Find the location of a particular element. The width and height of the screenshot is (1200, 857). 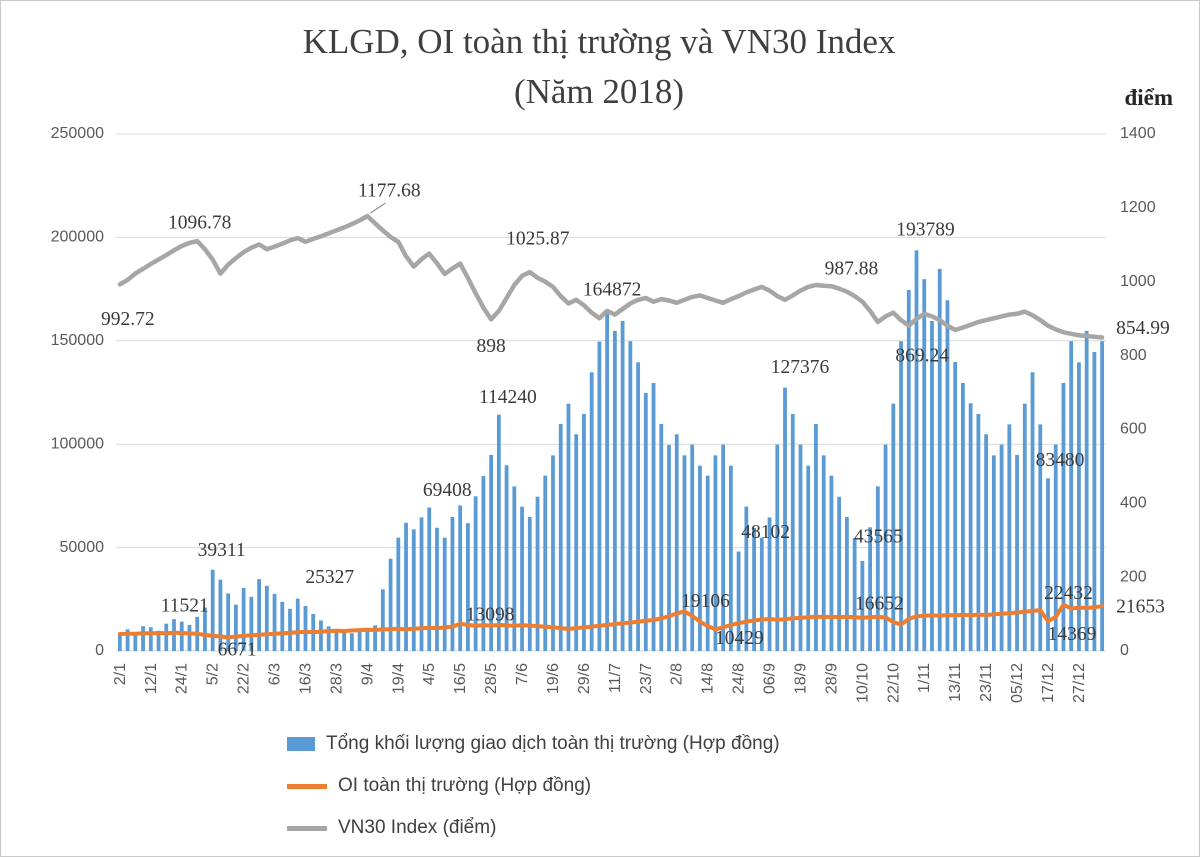

chart-title-line2: (Năm 2018) is located at coordinates (599, 91).